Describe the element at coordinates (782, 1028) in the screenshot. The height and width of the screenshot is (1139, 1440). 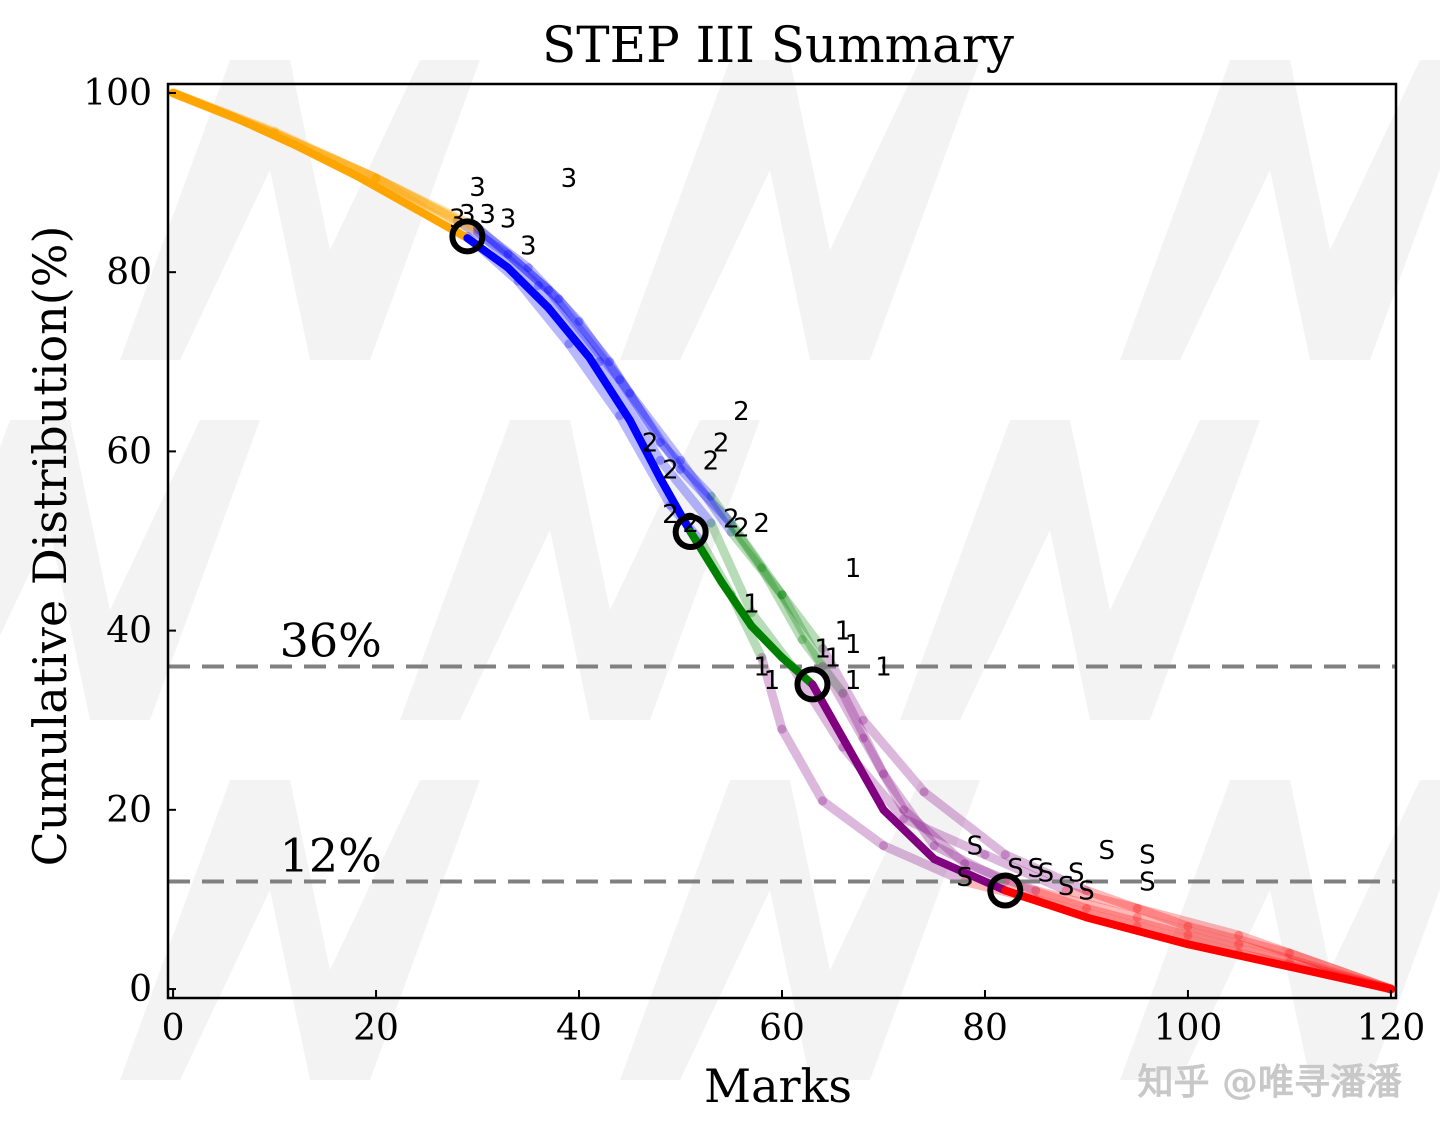
I see `x-tick-label: 60` at that location.